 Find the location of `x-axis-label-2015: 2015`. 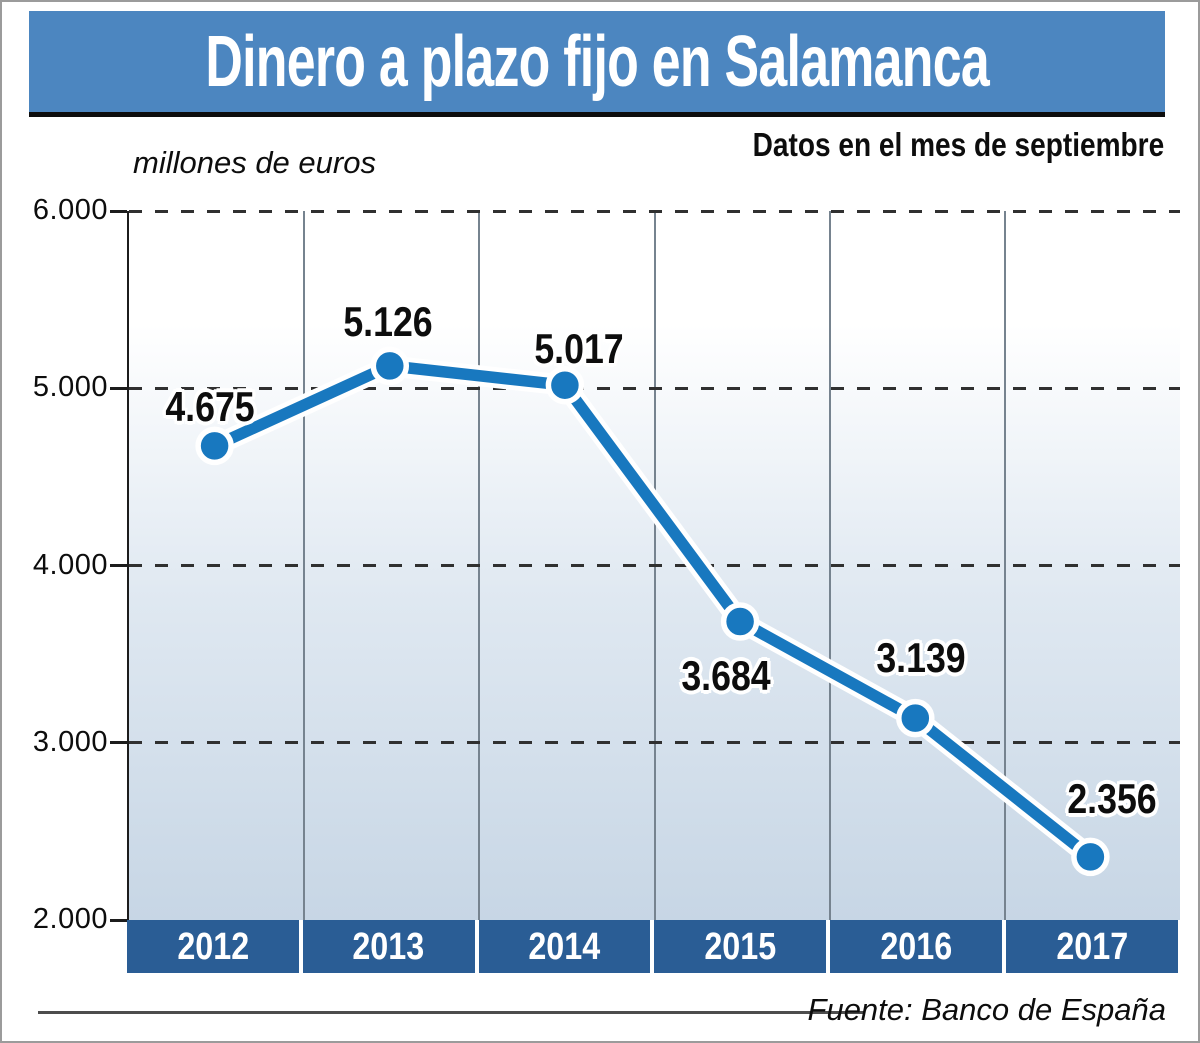

x-axis-label-2015: 2015 is located at coordinates (738, 946).